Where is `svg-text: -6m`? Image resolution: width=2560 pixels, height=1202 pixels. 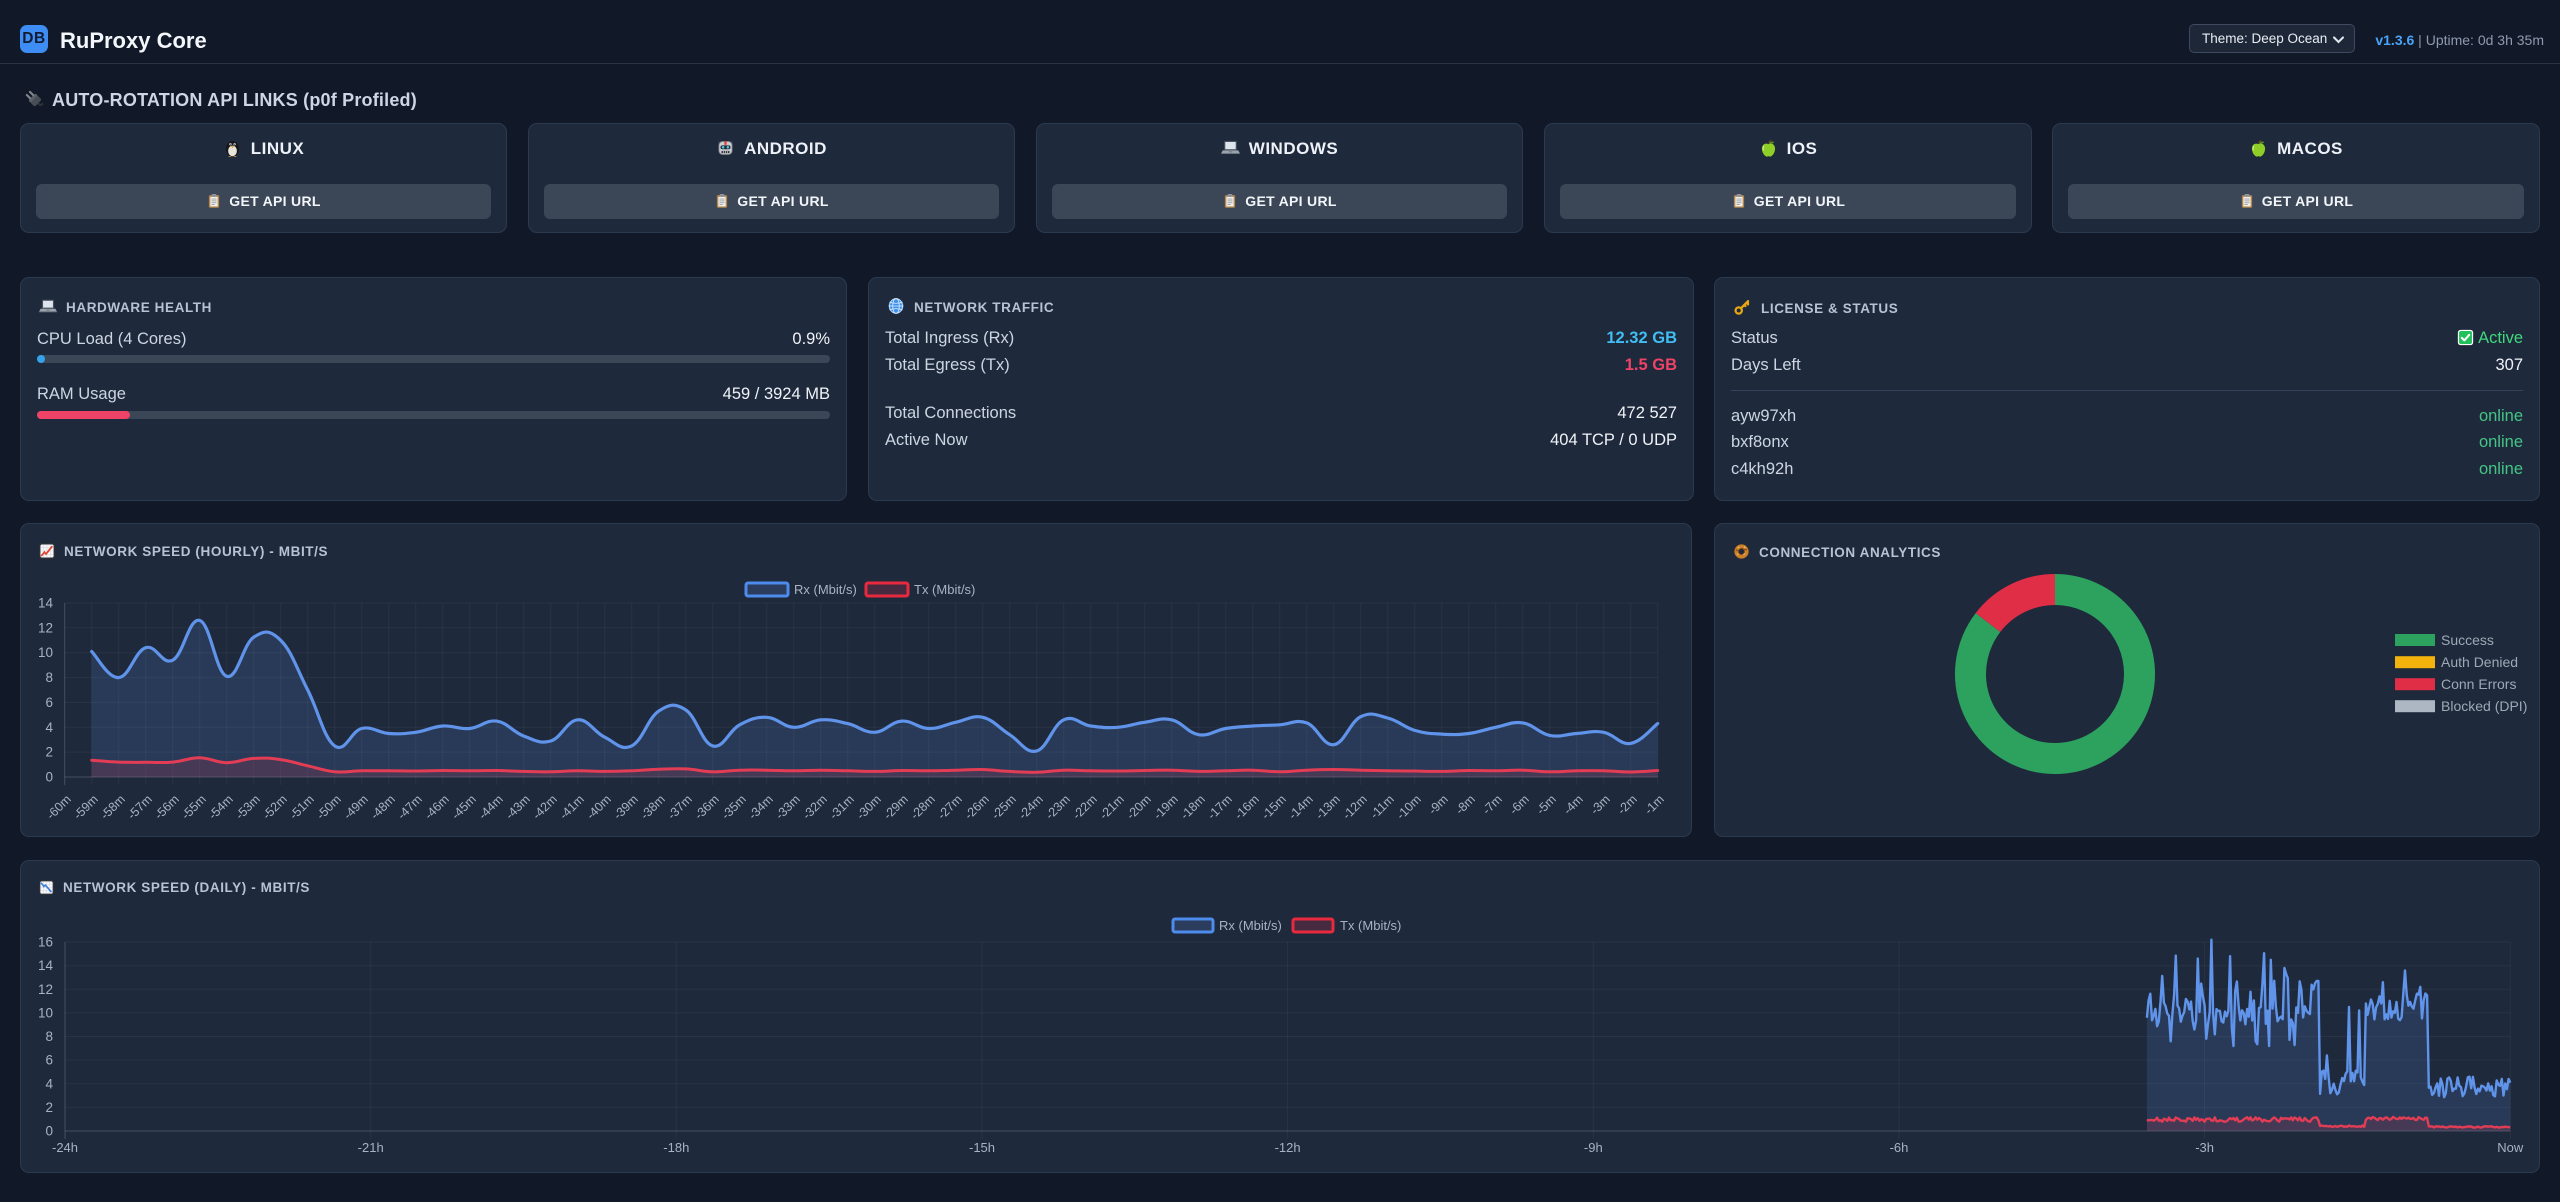
svg-text: -6m is located at coordinates (1519, 804).